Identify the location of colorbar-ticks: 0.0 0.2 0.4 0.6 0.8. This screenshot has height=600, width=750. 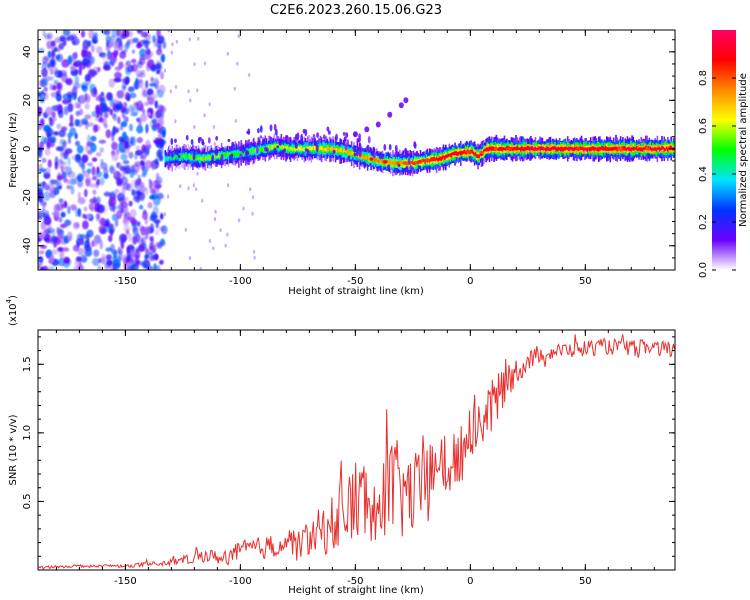
(717, 174).